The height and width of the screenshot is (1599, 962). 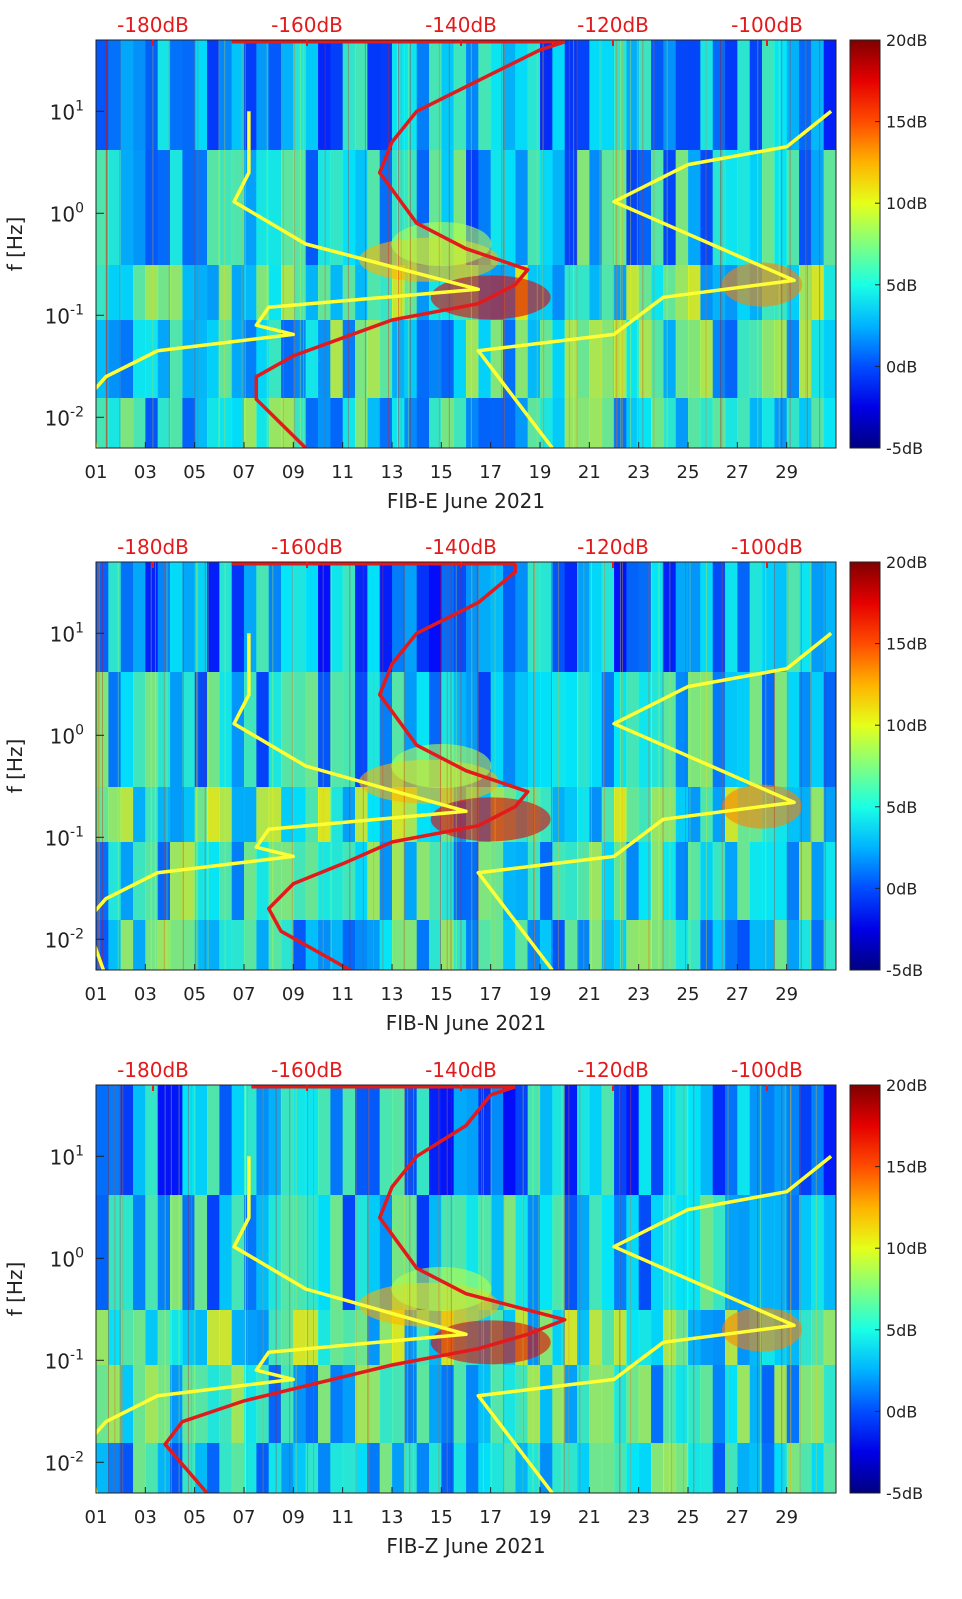 I want to click on colorbar-label: 0dB, so click(x=901, y=1411).